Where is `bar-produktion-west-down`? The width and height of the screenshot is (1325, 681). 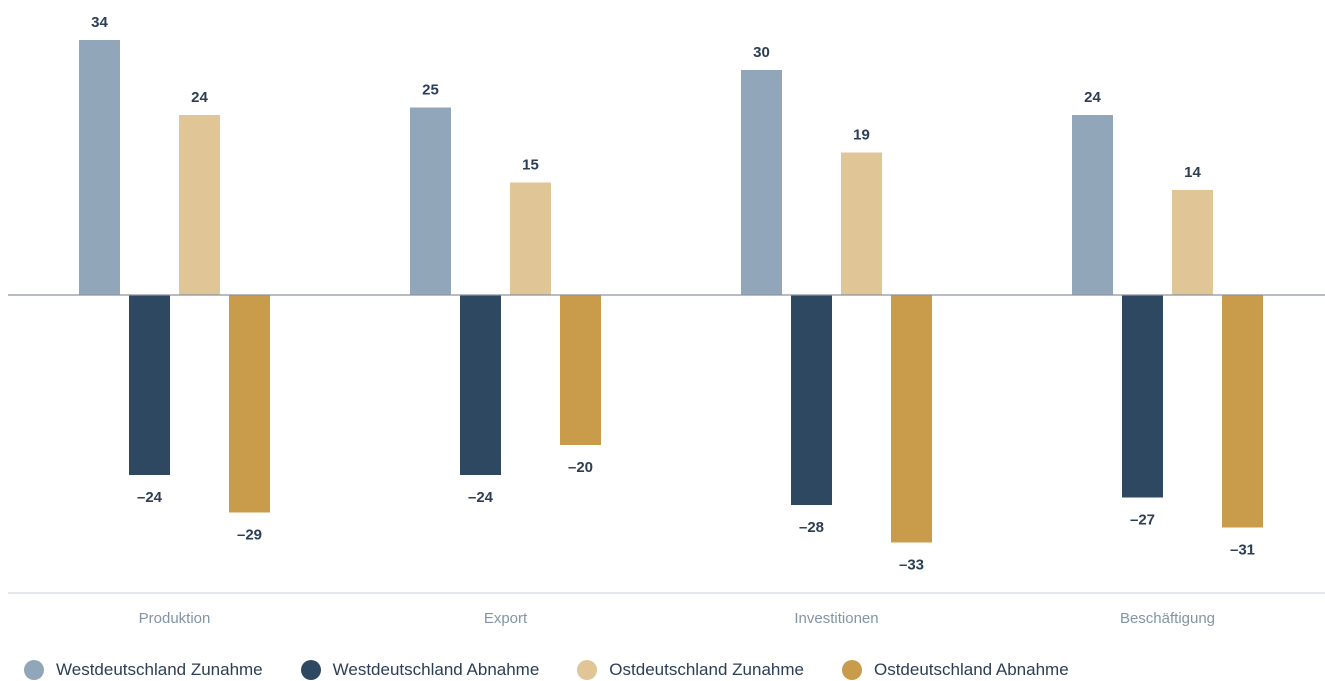 bar-produktion-west-down is located at coordinates (149, 385).